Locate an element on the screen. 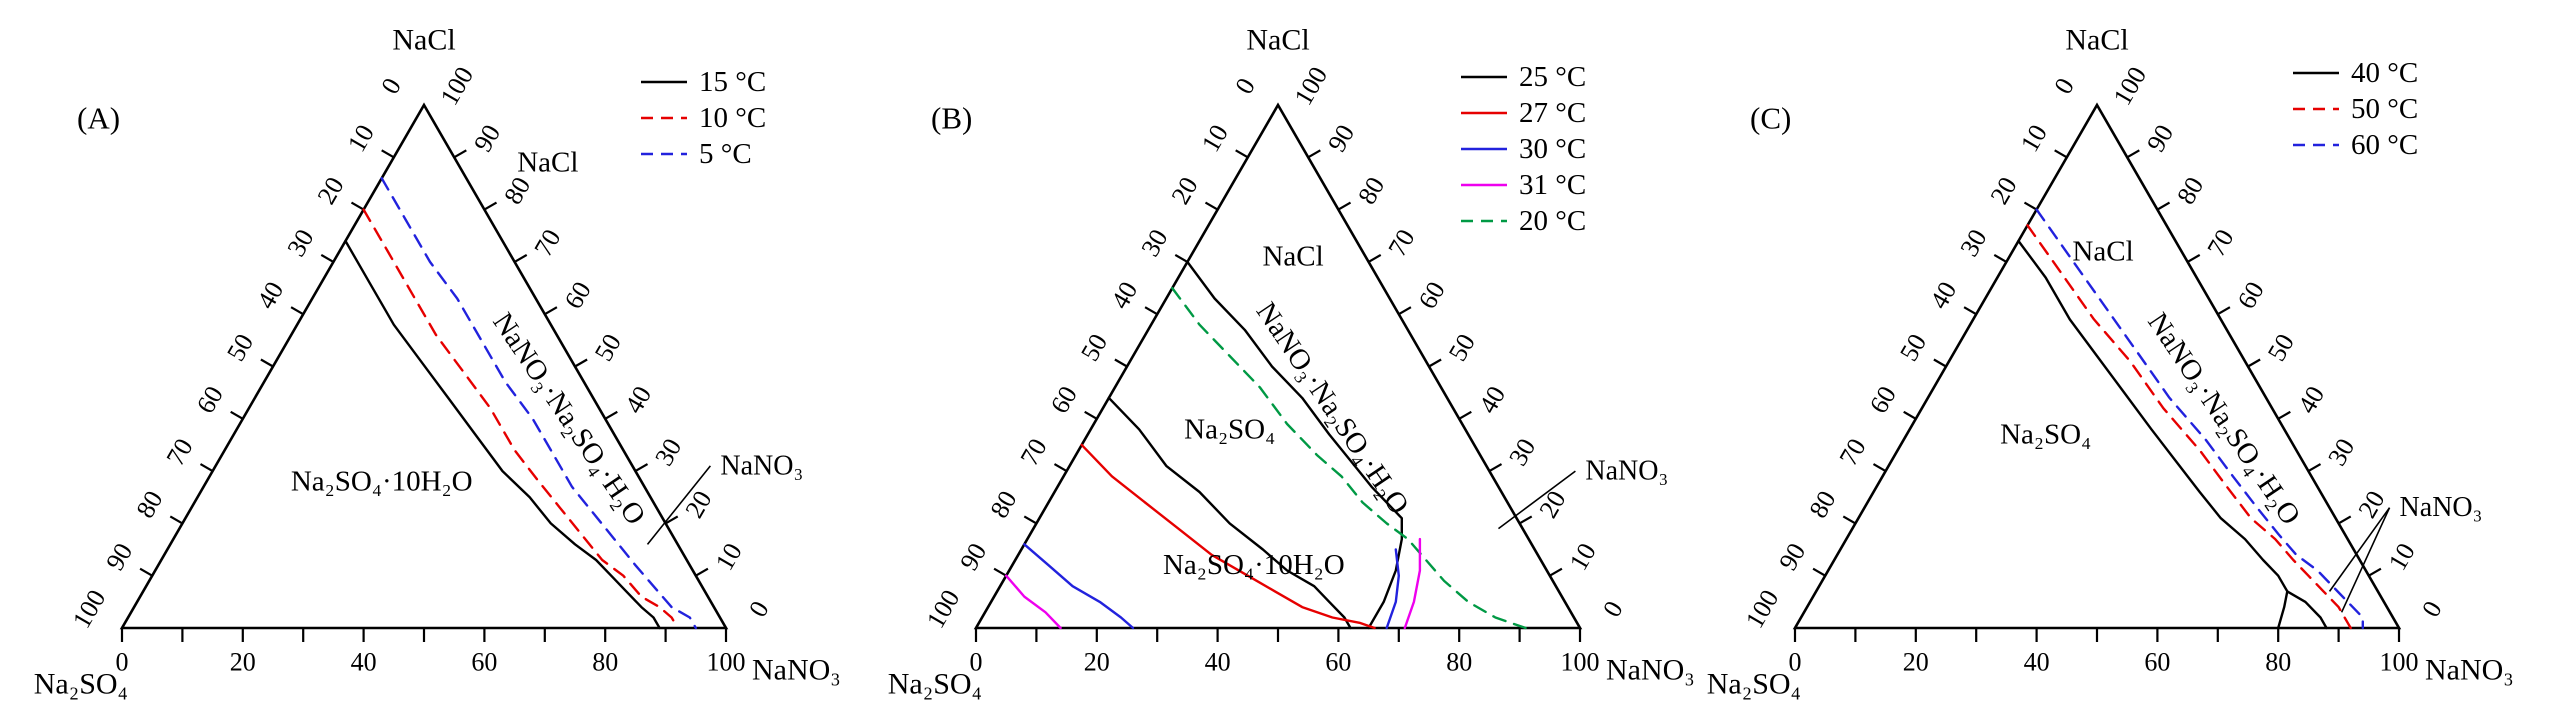  bottom-axis-tick-label: 20 is located at coordinates (243, 662).